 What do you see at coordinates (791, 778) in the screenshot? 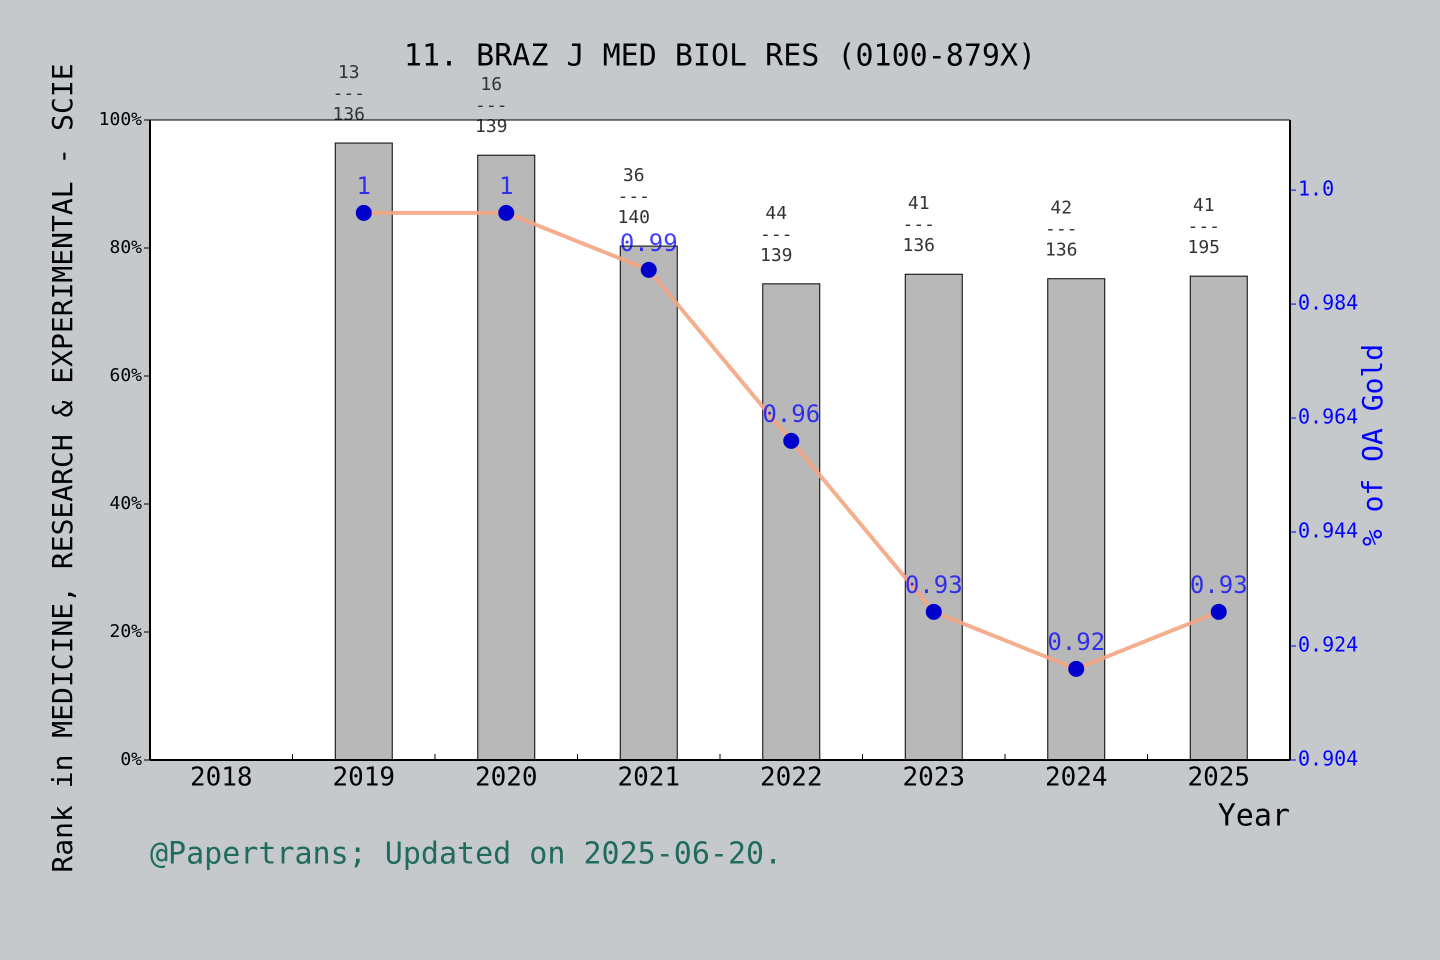
I see `x-tick-label: 2022` at bounding box center [791, 778].